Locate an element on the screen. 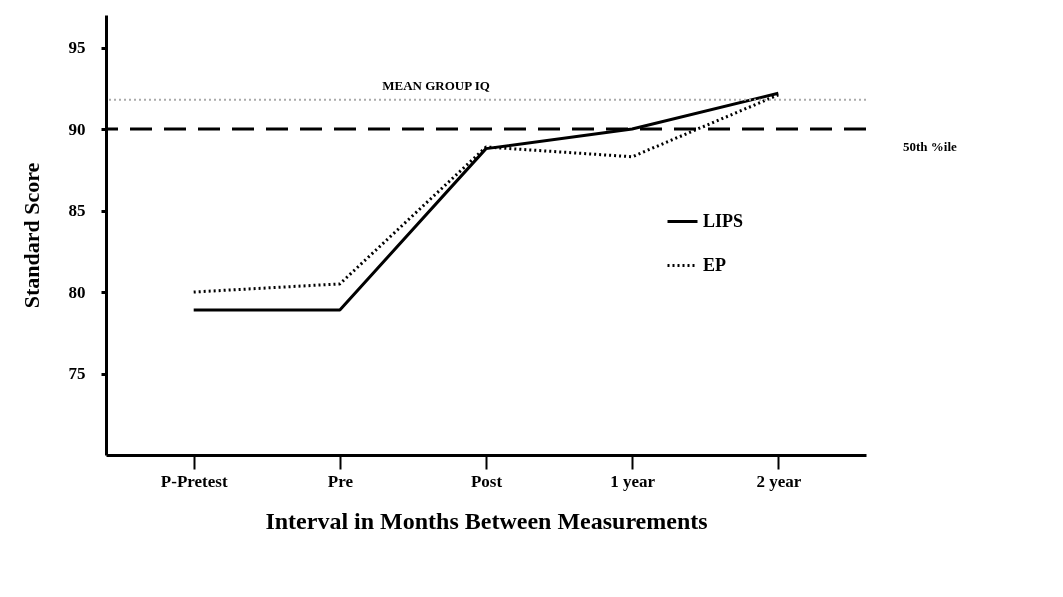 The width and height of the screenshot is (1063, 597). x-tick-label: Post is located at coordinates (486, 481).